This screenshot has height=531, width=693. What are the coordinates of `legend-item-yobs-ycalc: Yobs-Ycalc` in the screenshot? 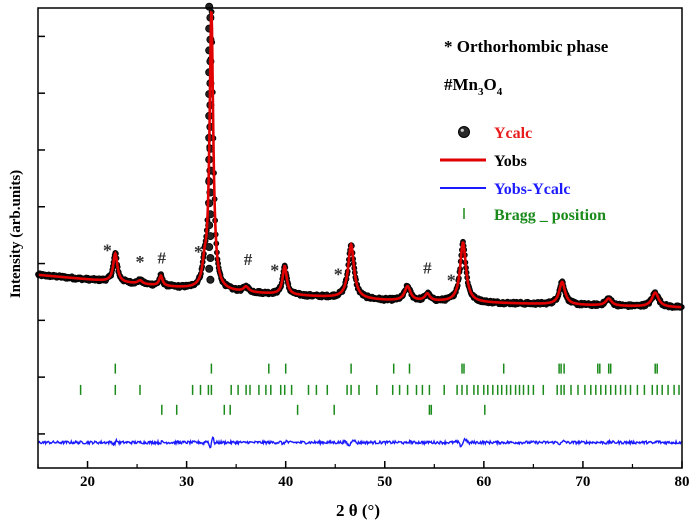 It's located at (505, 189).